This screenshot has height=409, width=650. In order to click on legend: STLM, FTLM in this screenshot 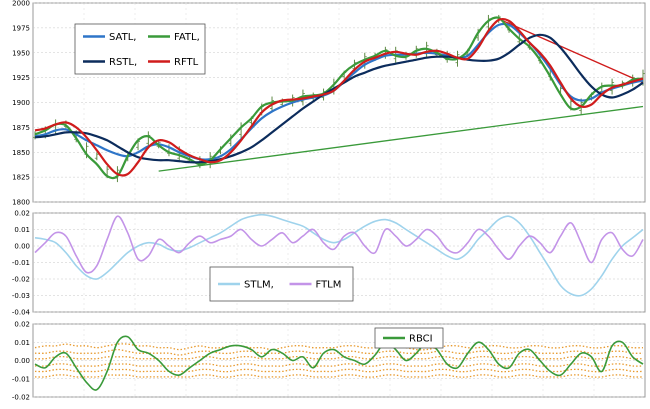, I will do `click(281, 284)`.